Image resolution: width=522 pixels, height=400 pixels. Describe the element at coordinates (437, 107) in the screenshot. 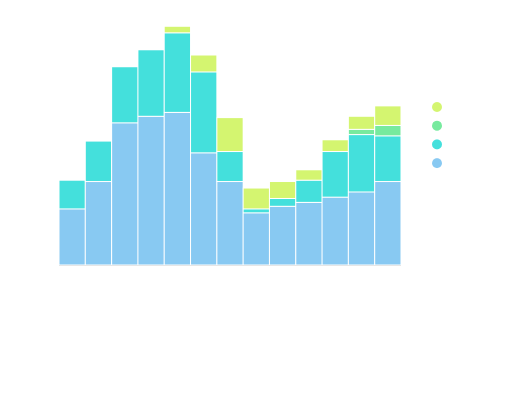

I see `legend-swatch-s4` at that location.